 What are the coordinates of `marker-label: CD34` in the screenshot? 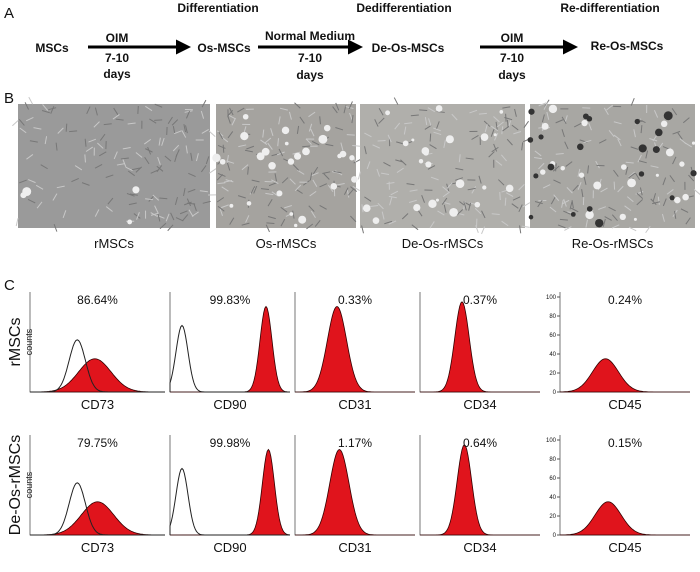 It's located at (479, 404).